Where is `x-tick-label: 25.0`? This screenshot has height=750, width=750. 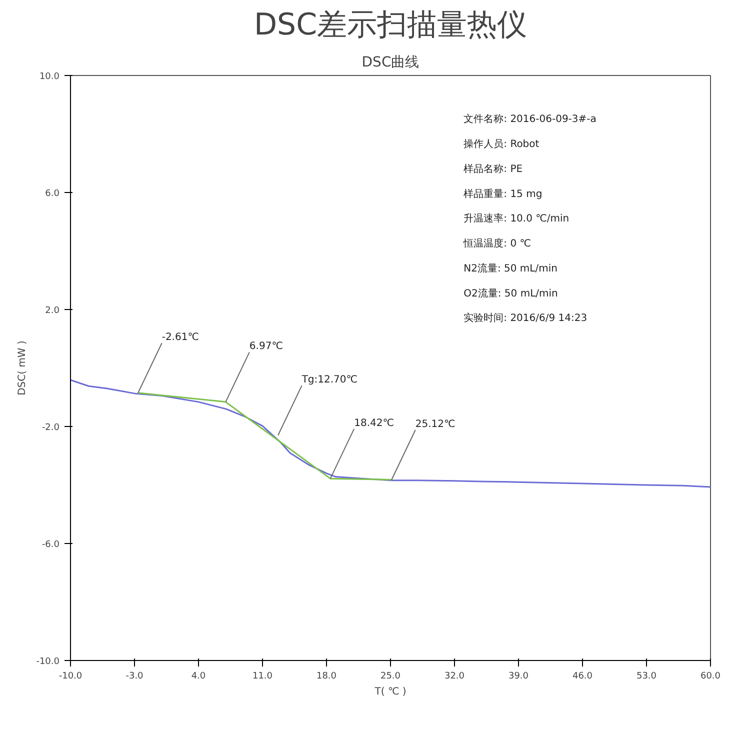 x-tick-label: 25.0 is located at coordinates (390, 677).